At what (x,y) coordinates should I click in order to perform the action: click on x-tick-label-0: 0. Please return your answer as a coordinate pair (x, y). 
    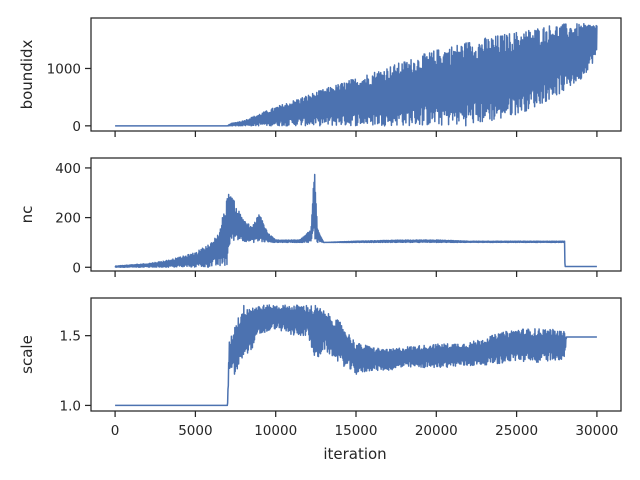
    Looking at the image, I should click on (115, 431).